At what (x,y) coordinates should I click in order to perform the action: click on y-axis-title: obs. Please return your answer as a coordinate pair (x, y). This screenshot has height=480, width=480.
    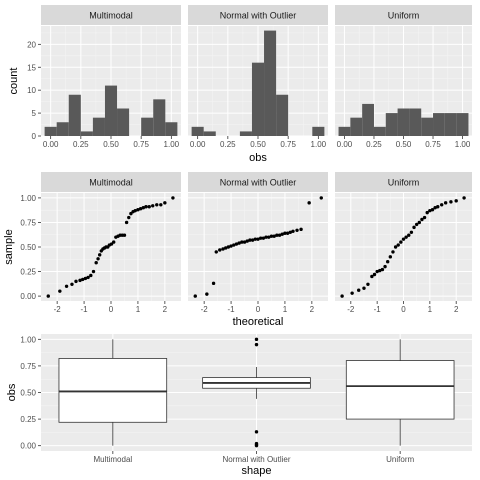
    Looking at the image, I should click on (12, 392).